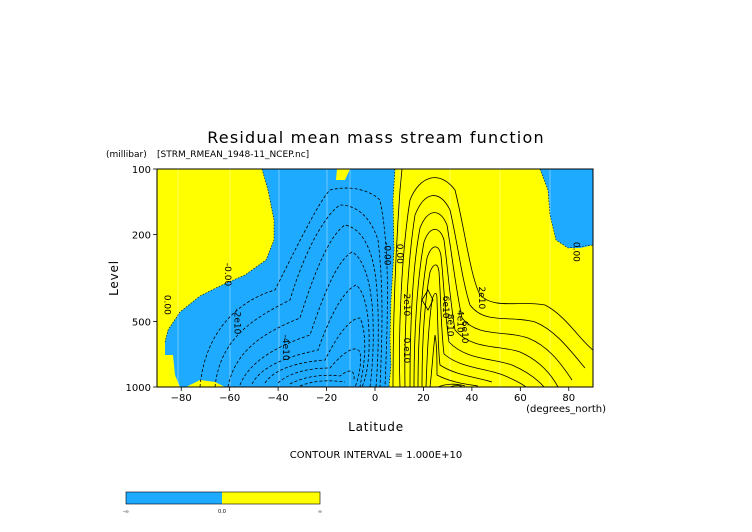  Describe the element at coordinates (343, 174) in the screenshot. I see `positive-fill-upper-patch` at that location.